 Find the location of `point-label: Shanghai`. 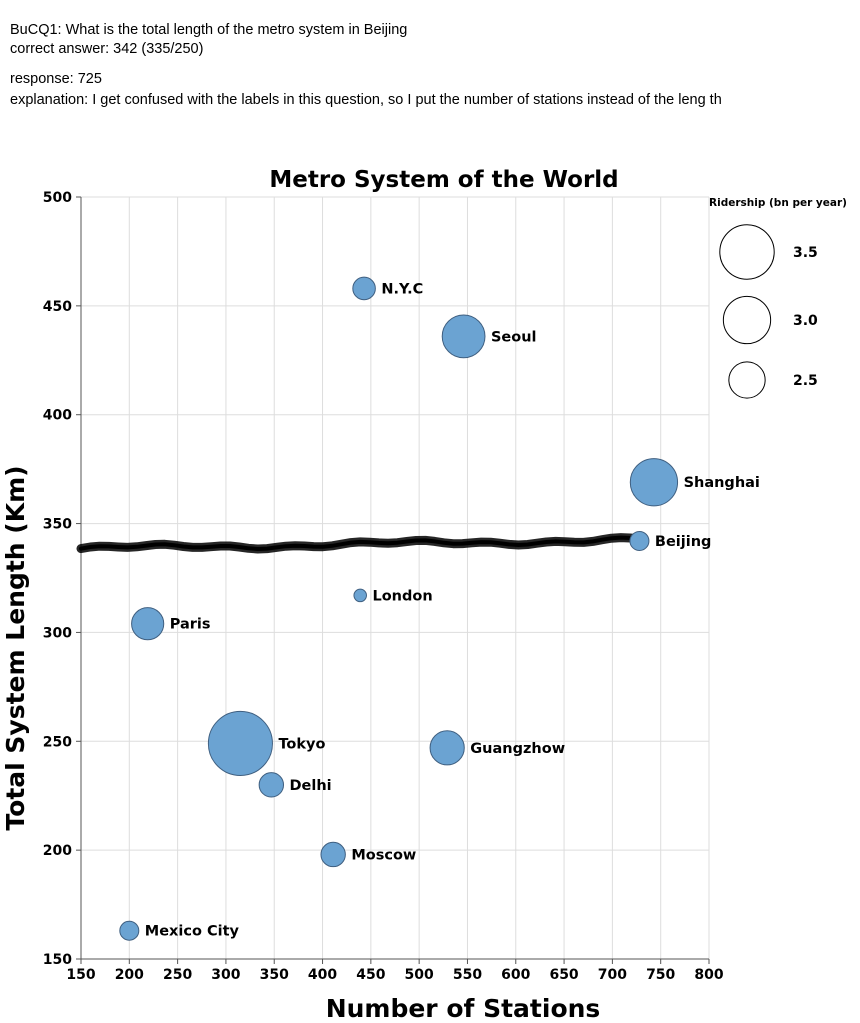

point-label: Shanghai is located at coordinates (722, 483).